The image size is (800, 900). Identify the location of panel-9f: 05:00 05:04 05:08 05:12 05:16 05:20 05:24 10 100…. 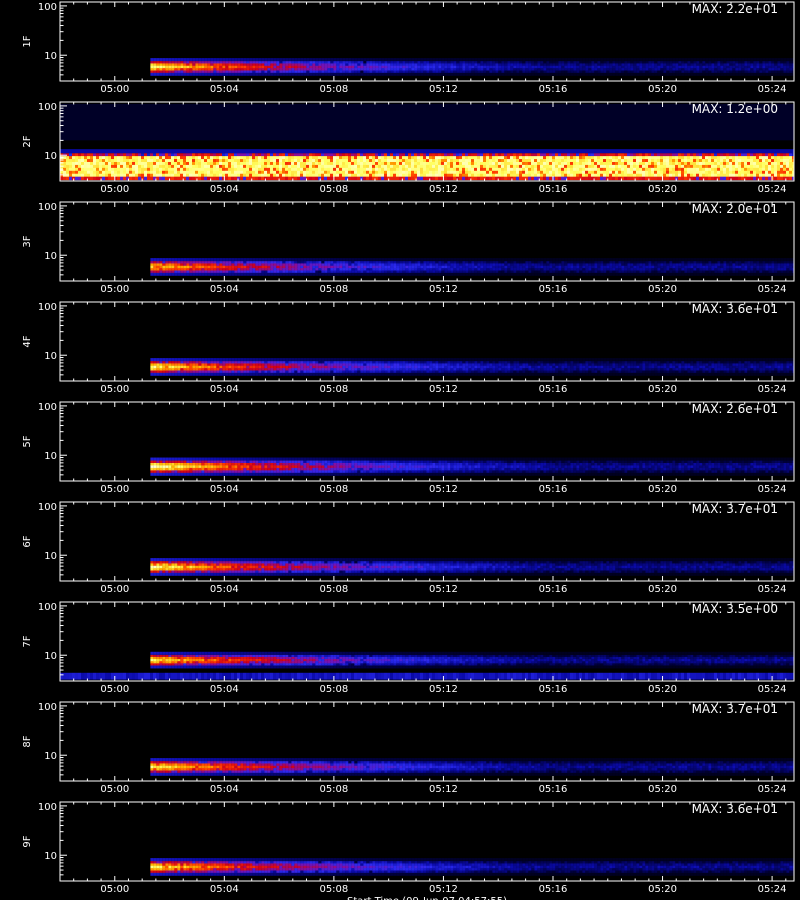
(408, 848).